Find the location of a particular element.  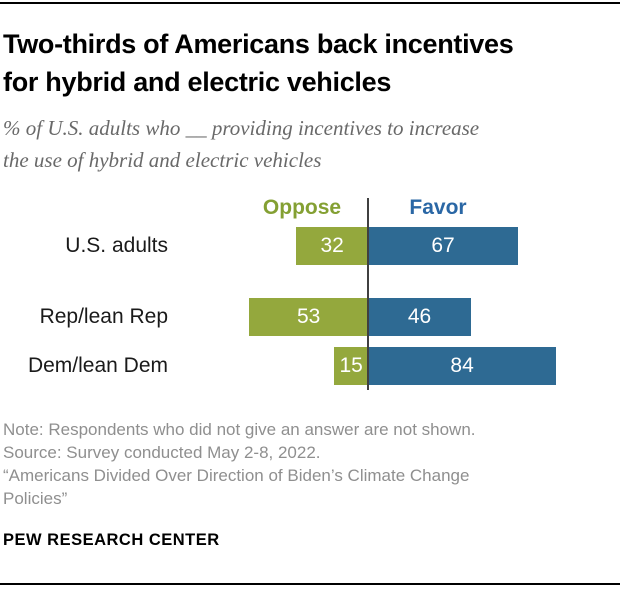

bar-value-label: 53 is located at coordinates (308, 316).